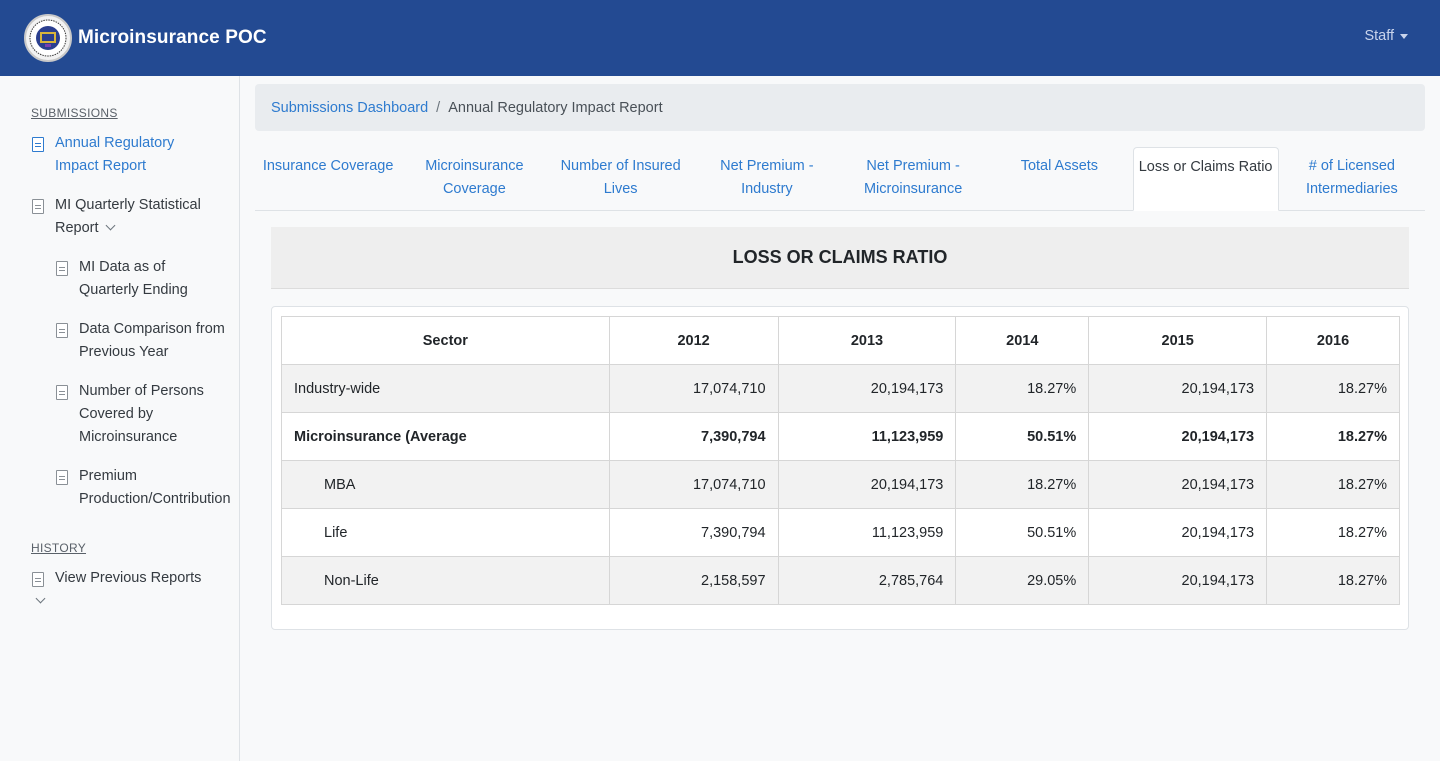  What do you see at coordinates (74, 113) in the screenshot?
I see `submissions-section-title: SUBMISSIONS` at bounding box center [74, 113].